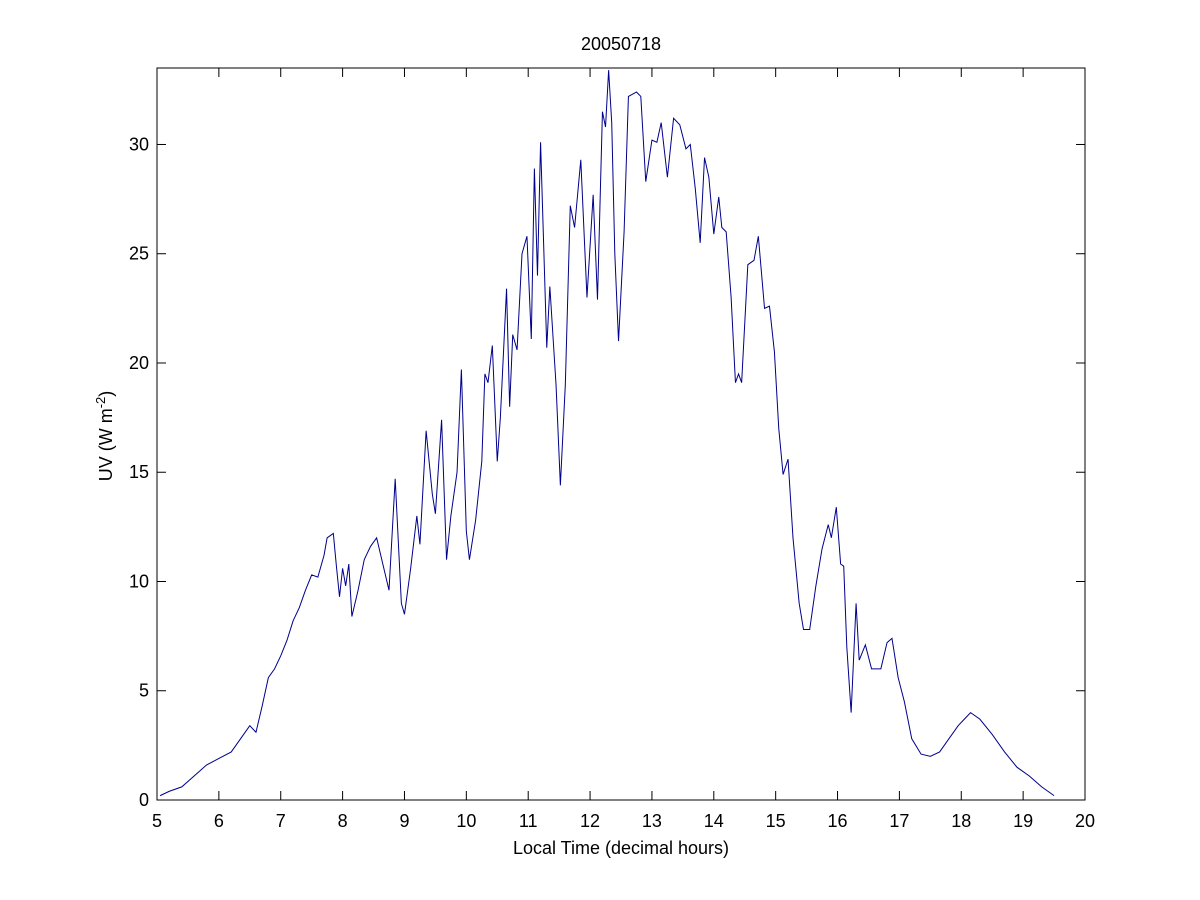 The height and width of the screenshot is (900, 1200). I want to click on x-tick-label: 10, so click(466, 821).